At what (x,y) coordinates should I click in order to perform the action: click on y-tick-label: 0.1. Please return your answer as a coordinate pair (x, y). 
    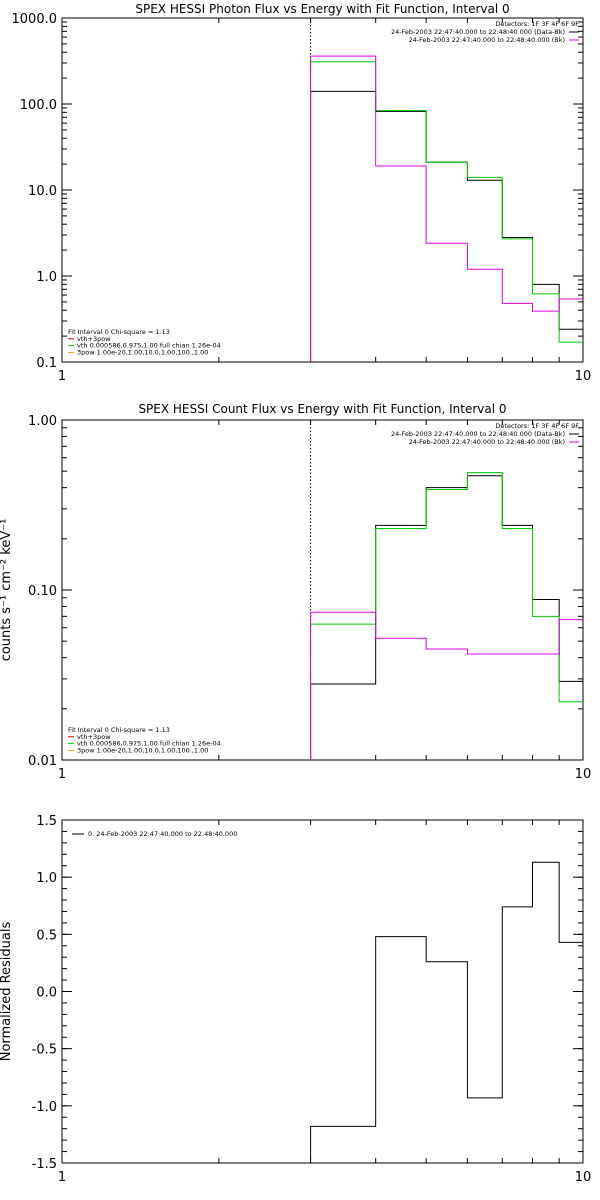
    Looking at the image, I should click on (46, 363).